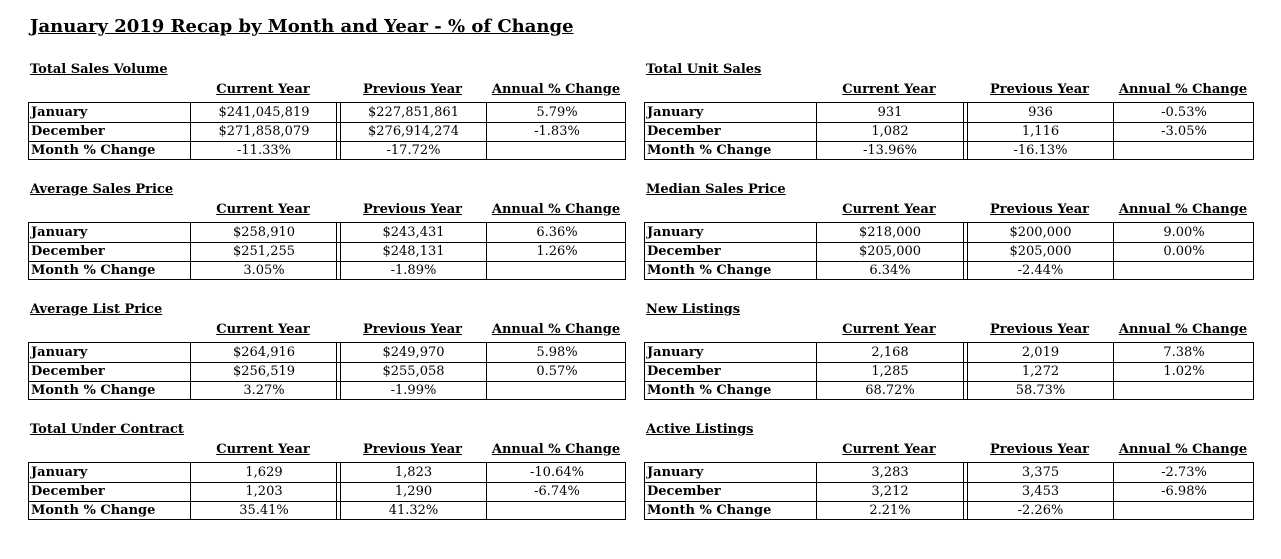  What do you see at coordinates (704, 69) in the screenshot?
I see `section-title: Total Unit Sales` at bounding box center [704, 69].